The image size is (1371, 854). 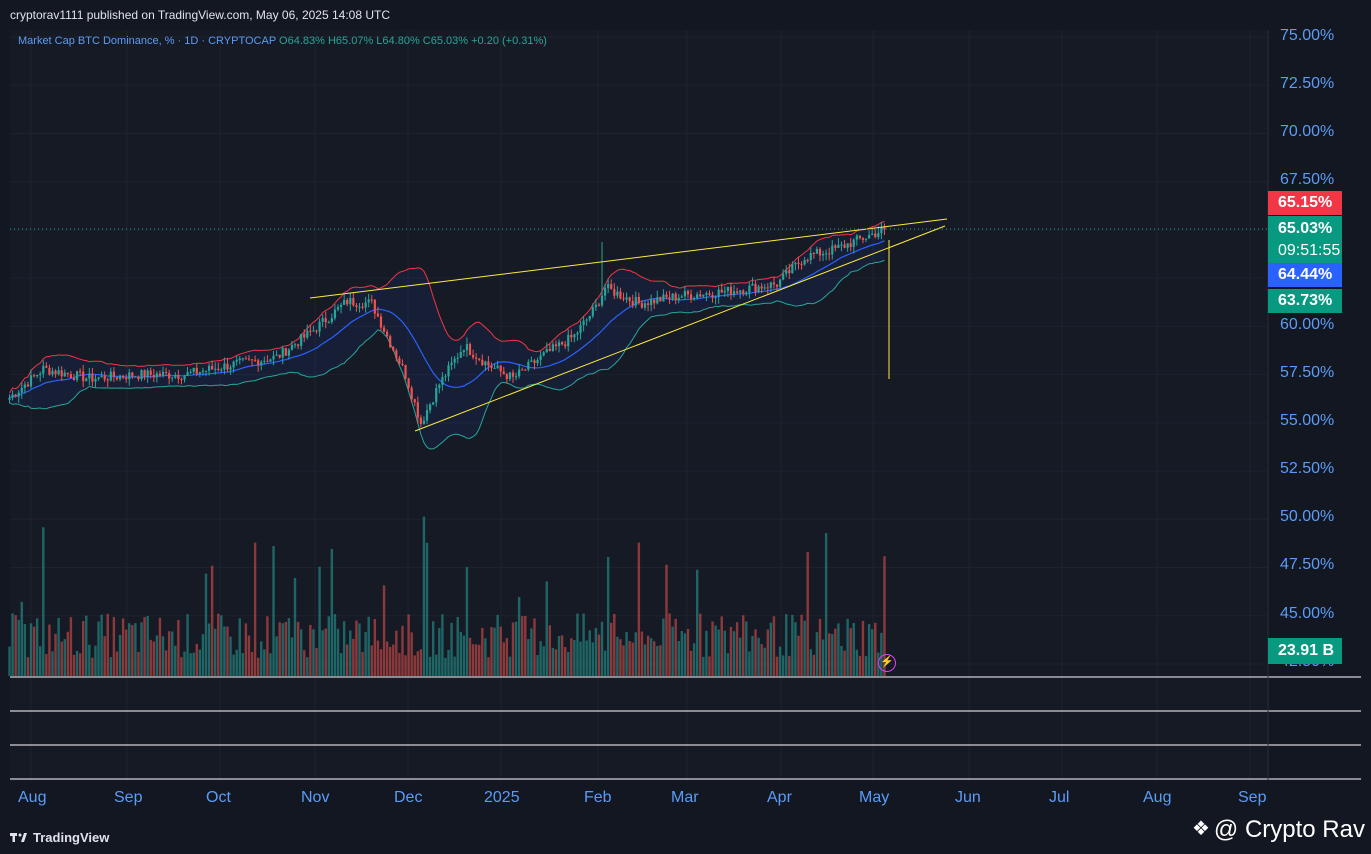 What do you see at coordinates (59, 837) in the screenshot?
I see `tradingview-logo: TradingView` at bounding box center [59, 837].